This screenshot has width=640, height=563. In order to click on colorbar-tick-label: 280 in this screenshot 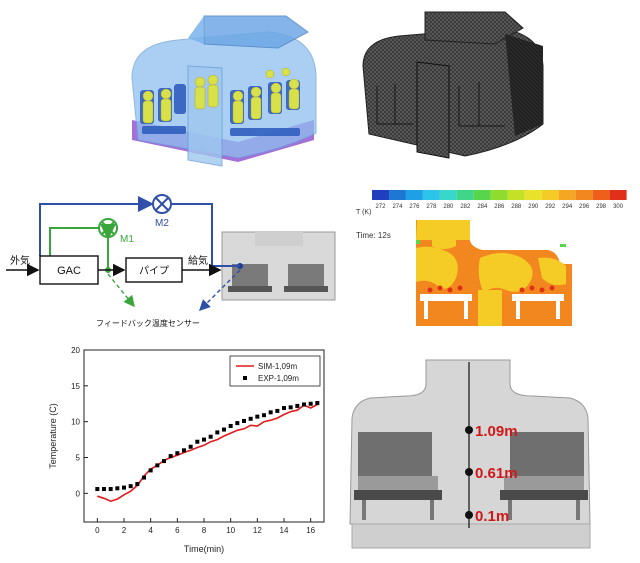, I will do `click(448, 207)`.